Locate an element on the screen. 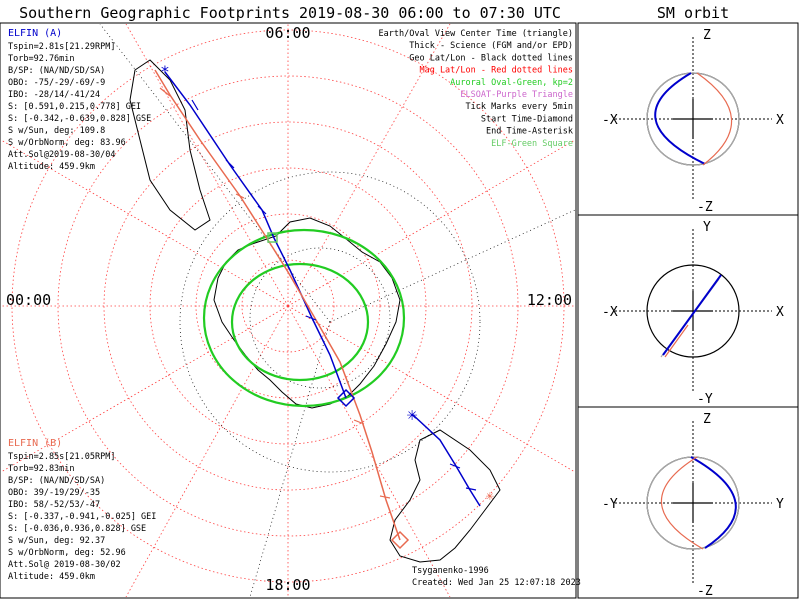  elfin-a-line: S: [-0.342,-0.639,0.828] GSE is located at coordinates (79, 119).